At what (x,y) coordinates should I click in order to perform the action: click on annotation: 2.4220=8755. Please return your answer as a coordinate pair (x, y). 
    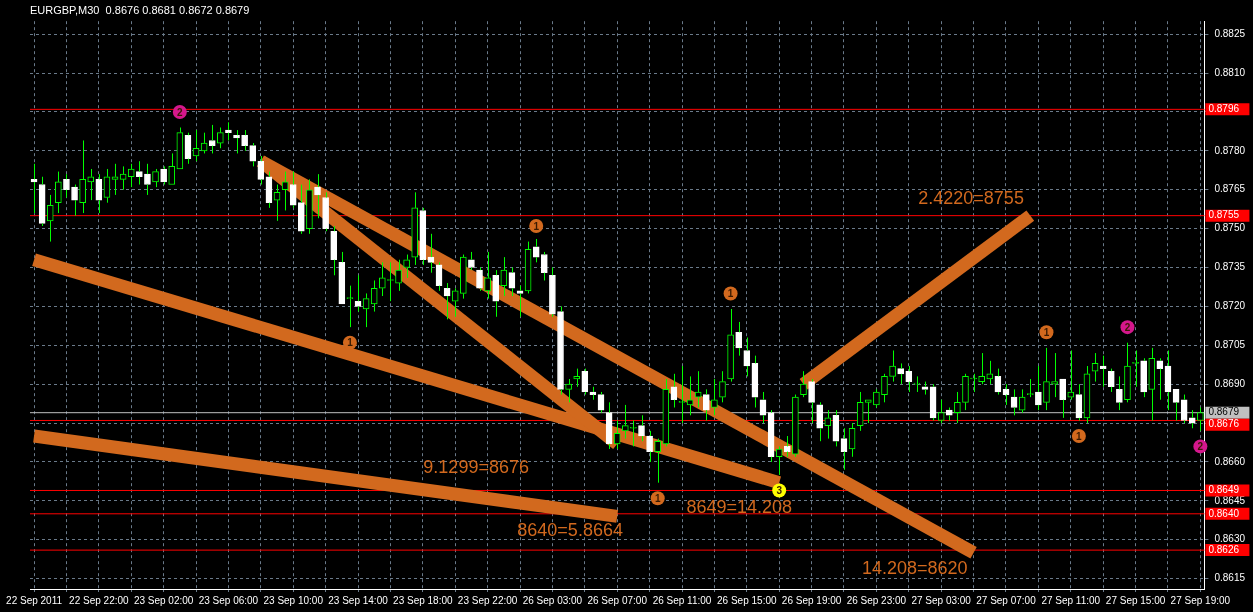
    Looking at the image, I should click on (971, 197).